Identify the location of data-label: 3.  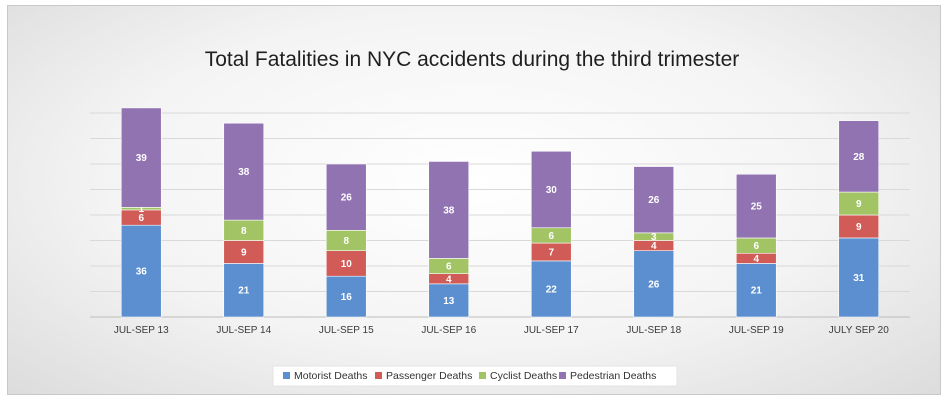
(654, 237).